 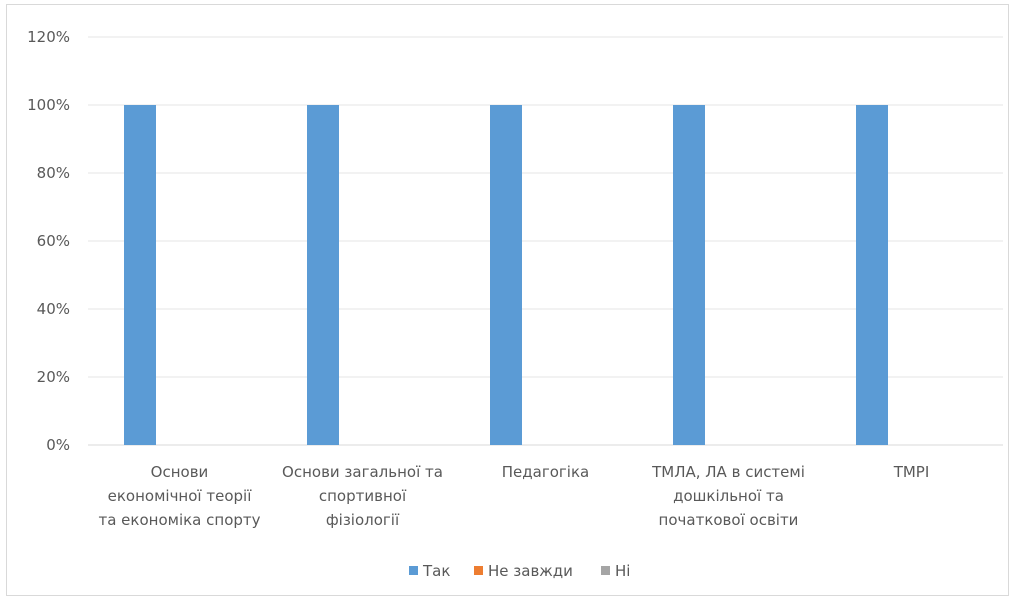 I want to click on legend-label: Не завжди, so click(x=530, y=571).